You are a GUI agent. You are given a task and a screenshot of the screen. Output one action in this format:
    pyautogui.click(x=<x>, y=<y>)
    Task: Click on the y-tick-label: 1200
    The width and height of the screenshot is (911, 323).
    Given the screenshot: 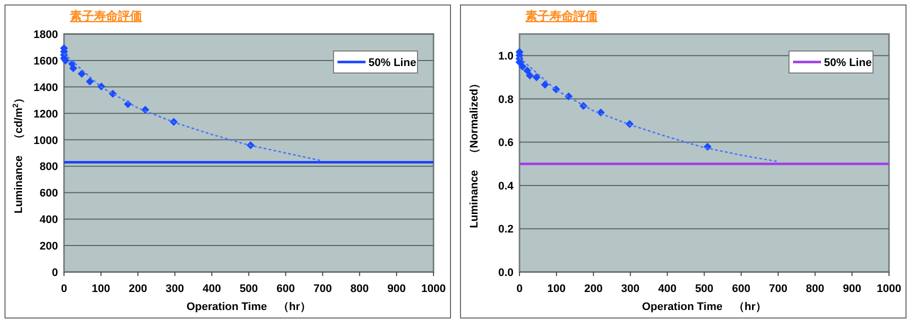 What is the action you would take?
    pyautogui.click(x=46, y=114)
    